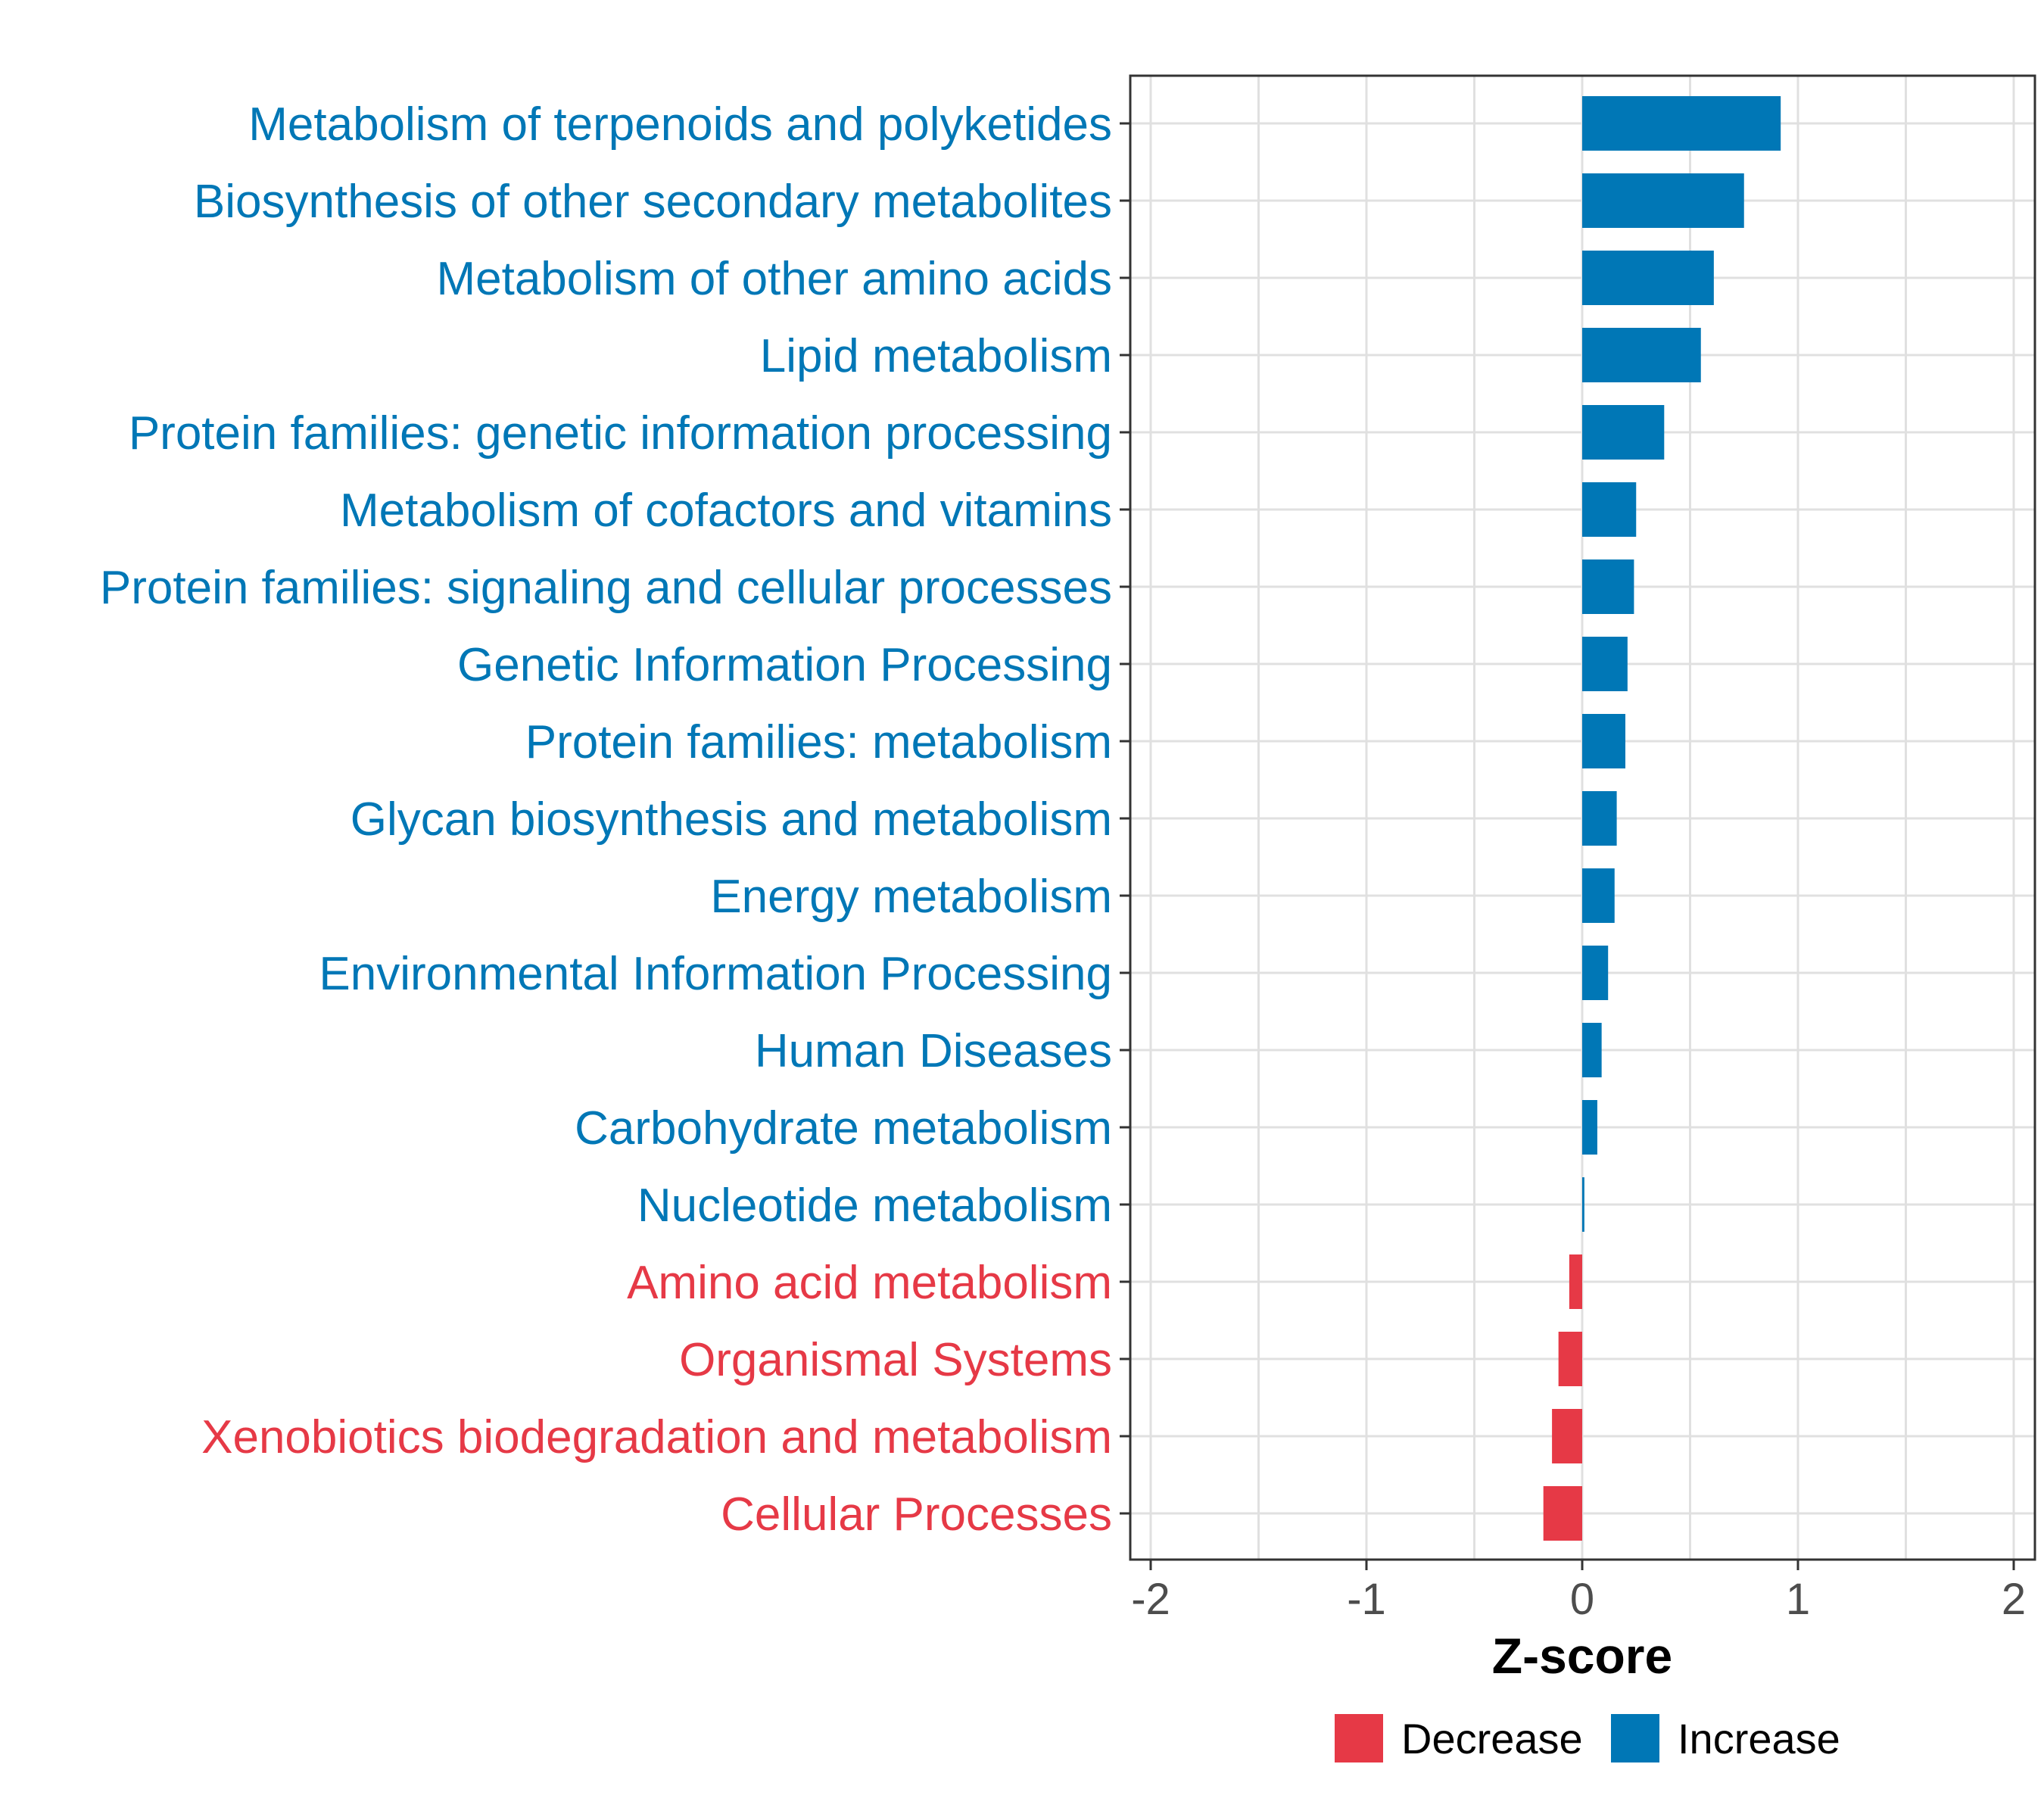 This screenshot has height=1817, width=2044. What do you see at coordinates (785, 665) in the screenshot?
I see `y-axis-category-label: Genetic Information Processing` at bounding box center [785, 665].